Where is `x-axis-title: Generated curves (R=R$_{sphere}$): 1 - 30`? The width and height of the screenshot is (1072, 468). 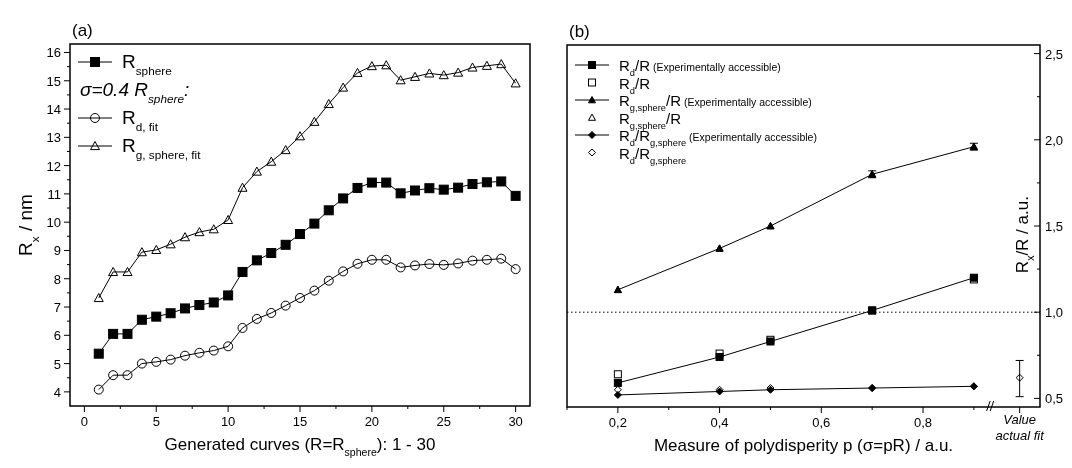 x-axis-title: Generated curves (R=R$_{sphere}$): 1 - 30 is located at coordinates (300, 446).